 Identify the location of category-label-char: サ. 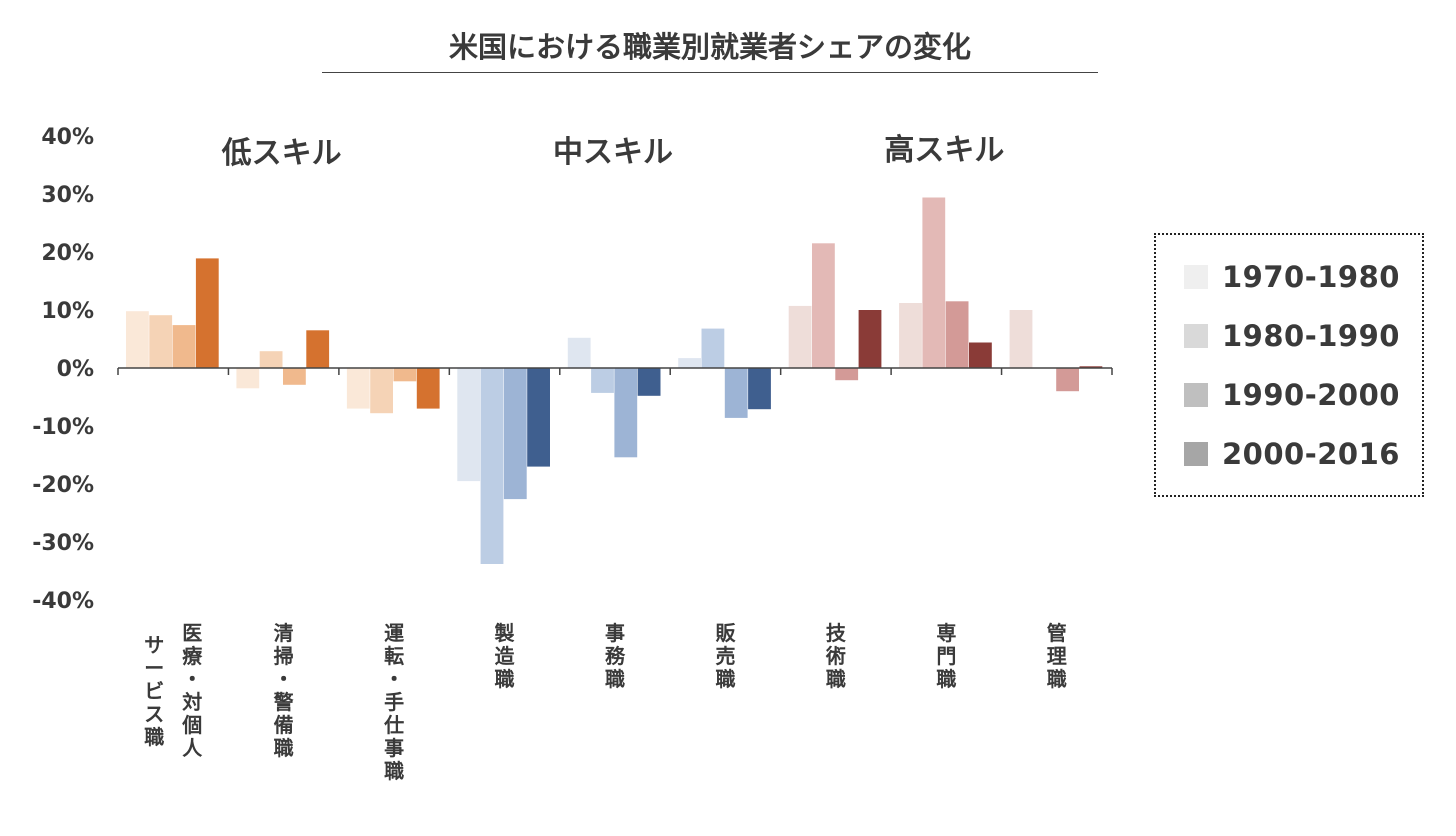
(154, 645).